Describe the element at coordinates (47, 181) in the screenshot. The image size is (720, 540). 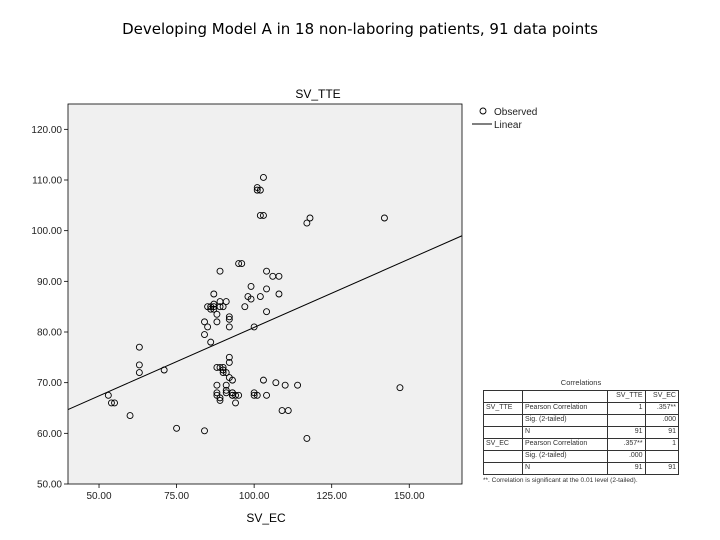
I see `y-tick-label: 110.00` at that location.